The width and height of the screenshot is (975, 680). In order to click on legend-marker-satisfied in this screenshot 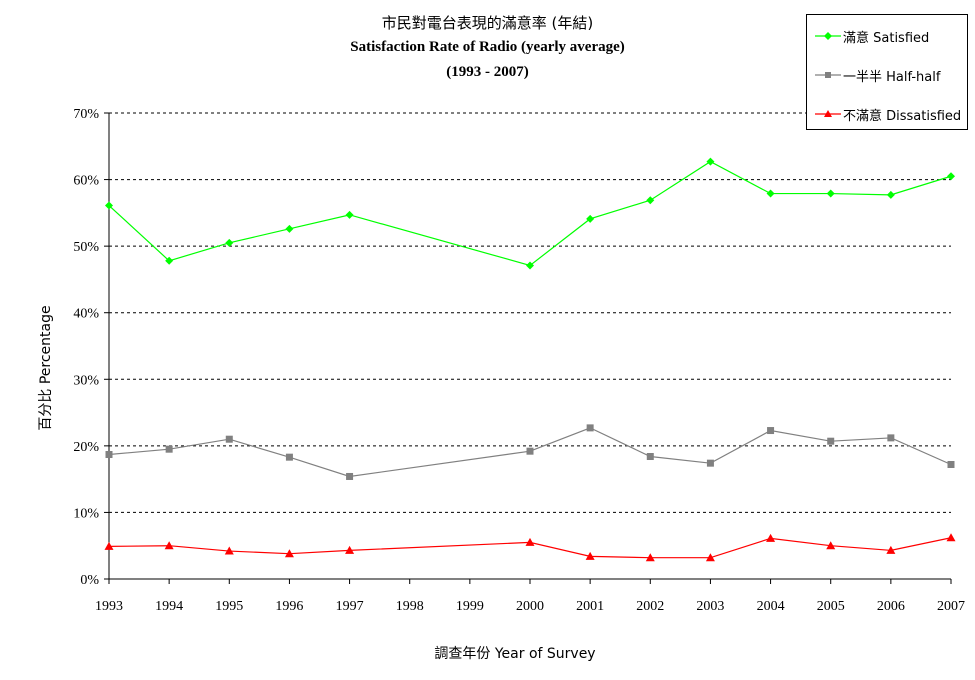, I will do `click(828, 36)`.